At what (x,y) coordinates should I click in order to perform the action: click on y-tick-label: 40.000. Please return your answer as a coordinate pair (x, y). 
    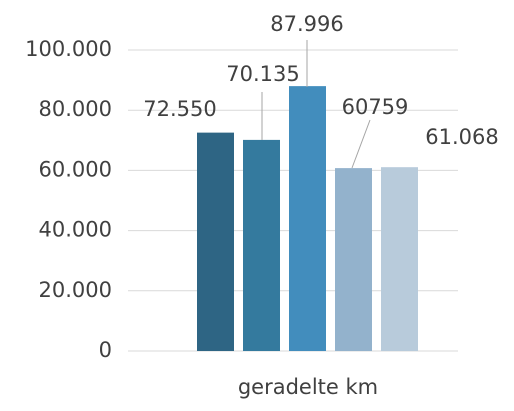
    Looking at the image, I should click on (75, 230).